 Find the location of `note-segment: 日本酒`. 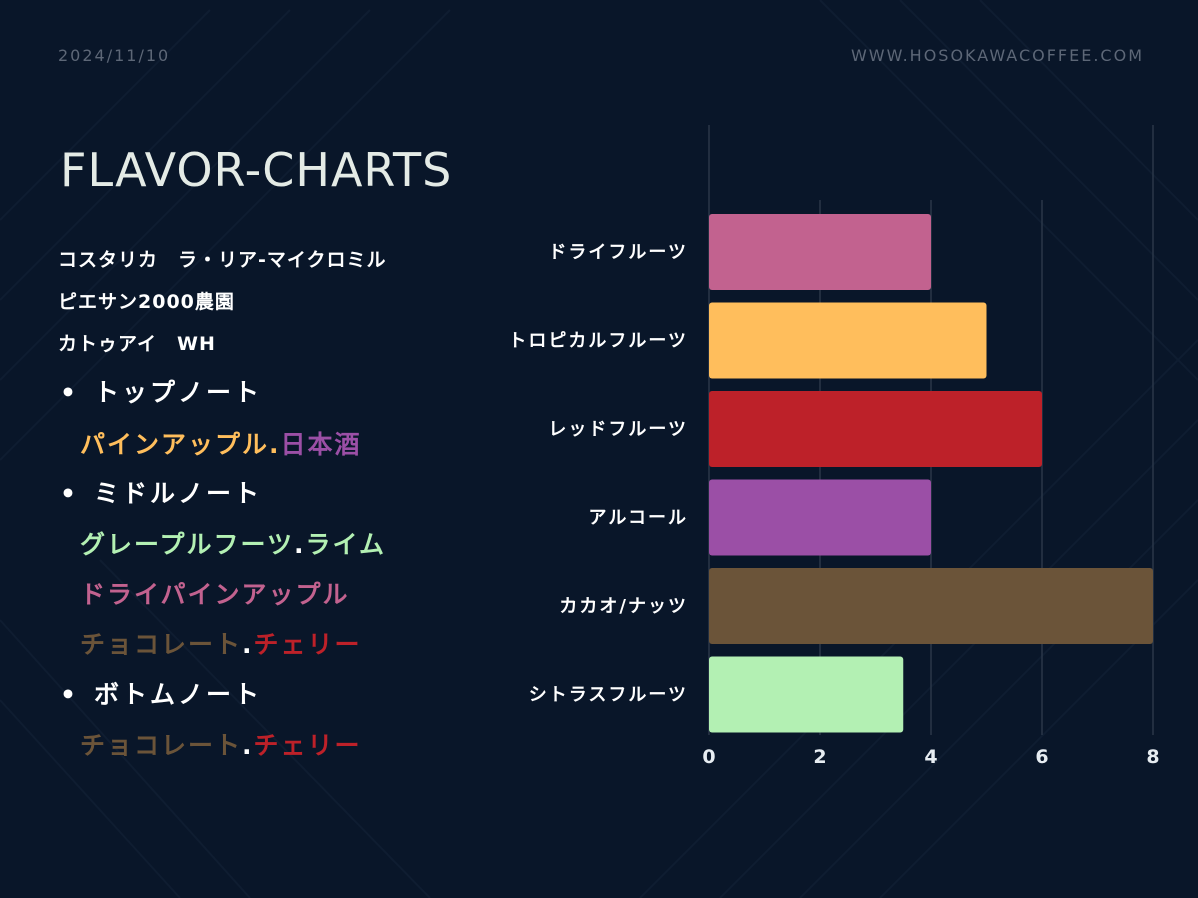

note-segment: 日本酒 is located at coordinates (321, 444).